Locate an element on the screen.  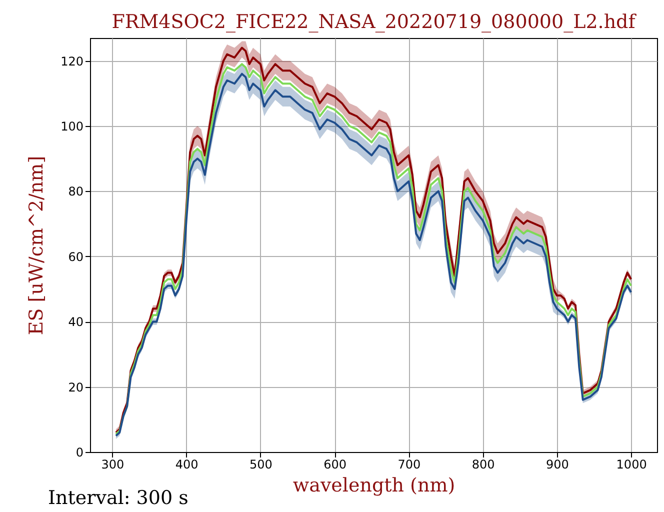
x-tick-label: 1000 is located at coordinates (631, 465).